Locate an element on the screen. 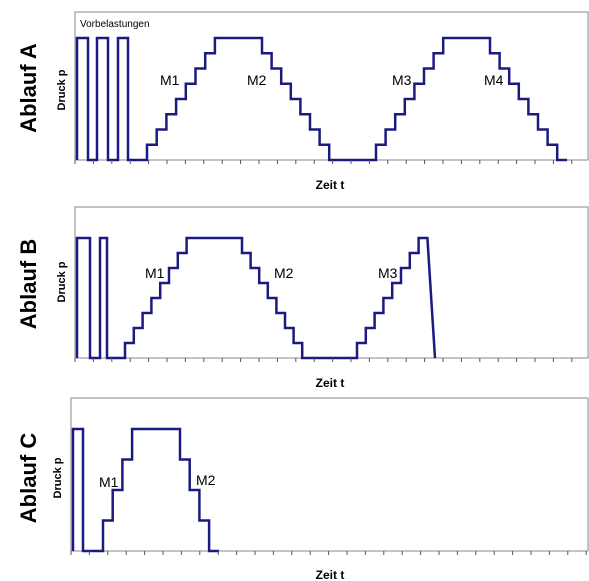 The height and width of the screenshot is (581, 589). annotation: Vorbelastungen is located at coordinates (115, 24).